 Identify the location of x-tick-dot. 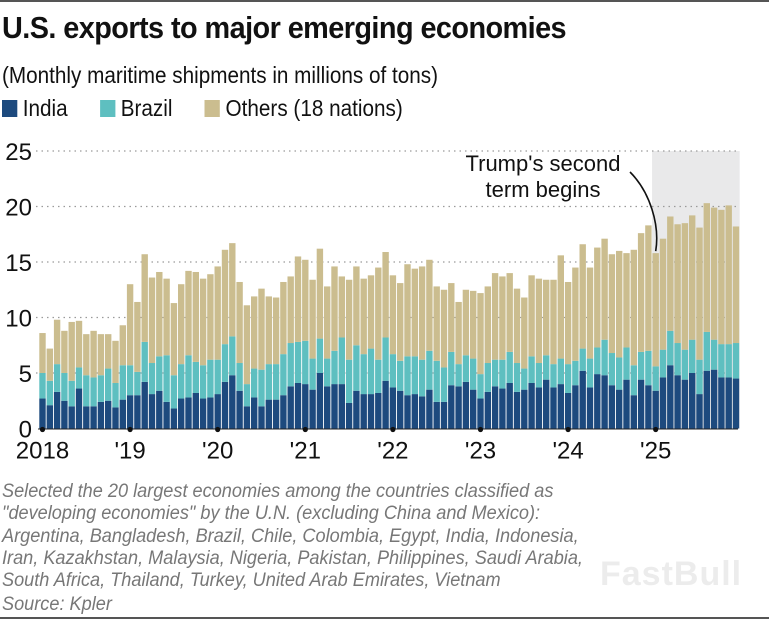
(218, 429).